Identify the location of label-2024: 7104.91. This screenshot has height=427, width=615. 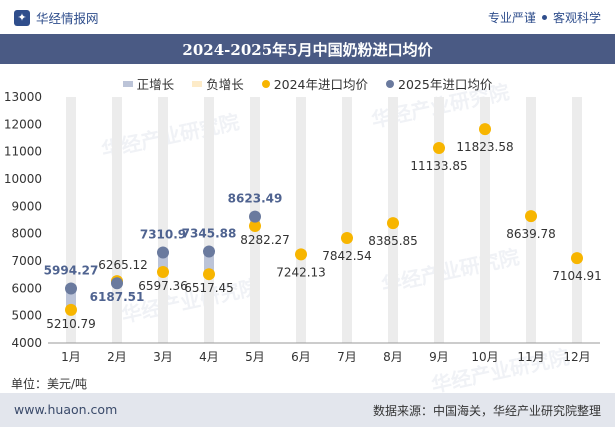
(577, 276).